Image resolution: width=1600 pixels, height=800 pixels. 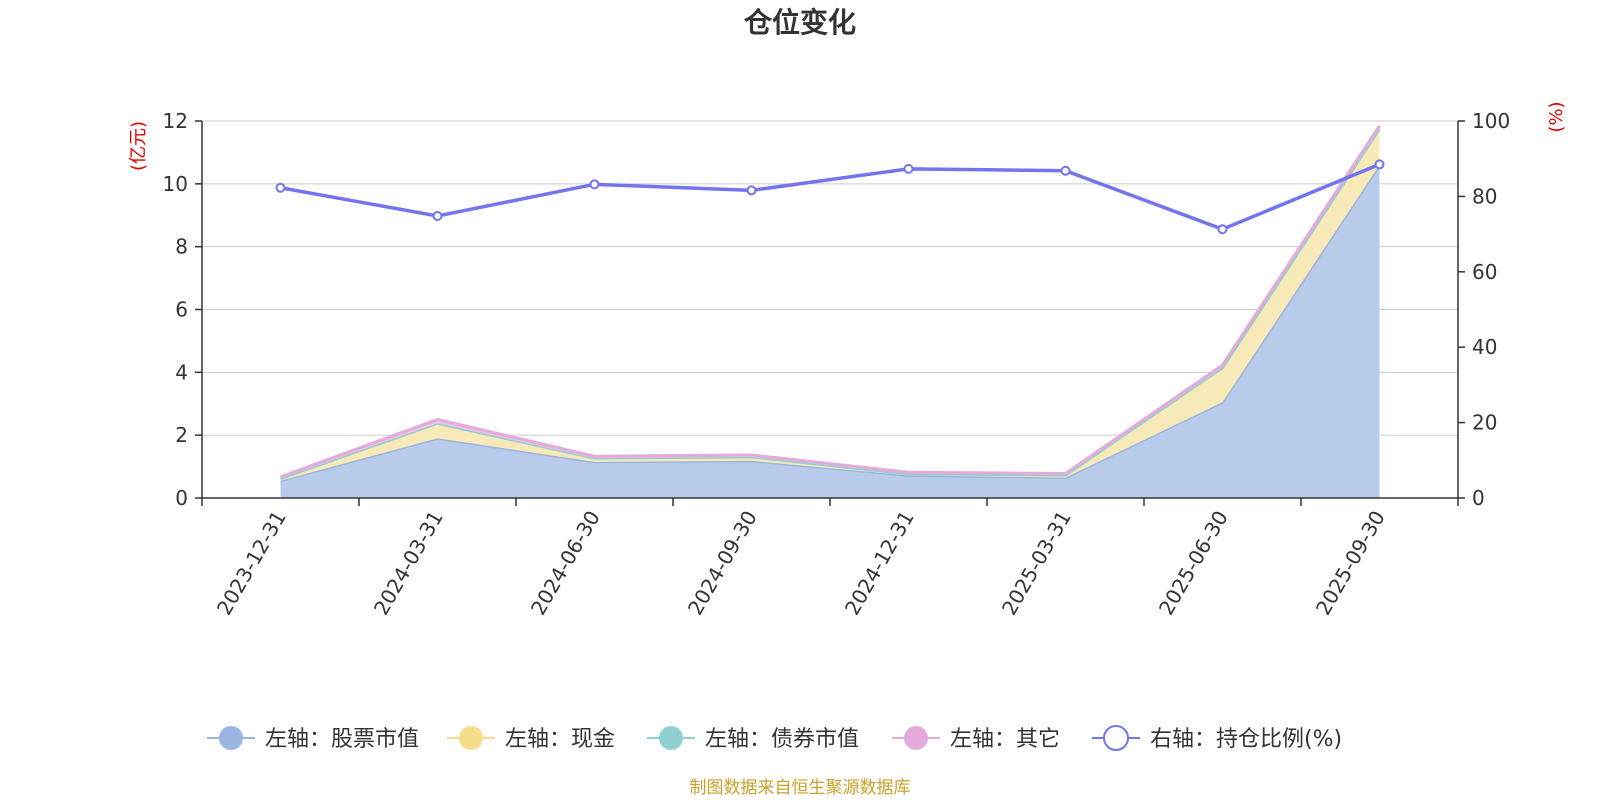 What do you see at coordinates (1484, 272) in the screenshot?
I see `right-axis-tick-label: 60` at bounding box center [1484, 272].